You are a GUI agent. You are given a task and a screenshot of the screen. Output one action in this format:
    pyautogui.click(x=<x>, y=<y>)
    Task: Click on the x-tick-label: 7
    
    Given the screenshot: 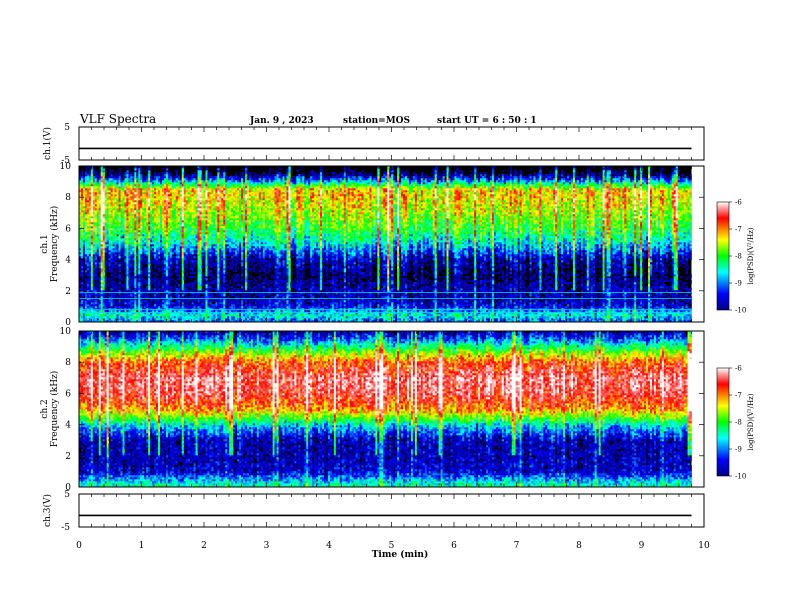 What is the action you would take?
    pyautogui.click(x=517, y=546)
    